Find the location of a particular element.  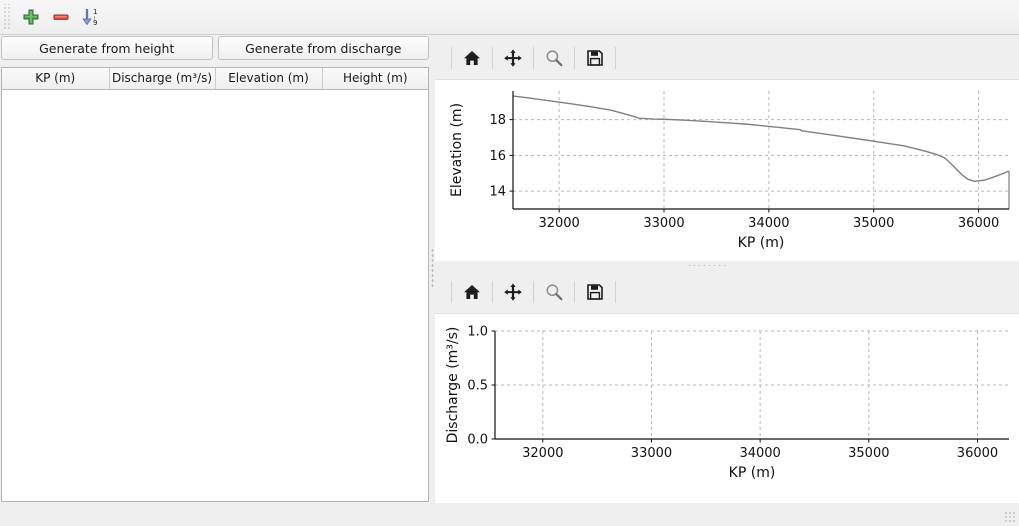

svg-text: 18 is located at coordinates (497, 120).